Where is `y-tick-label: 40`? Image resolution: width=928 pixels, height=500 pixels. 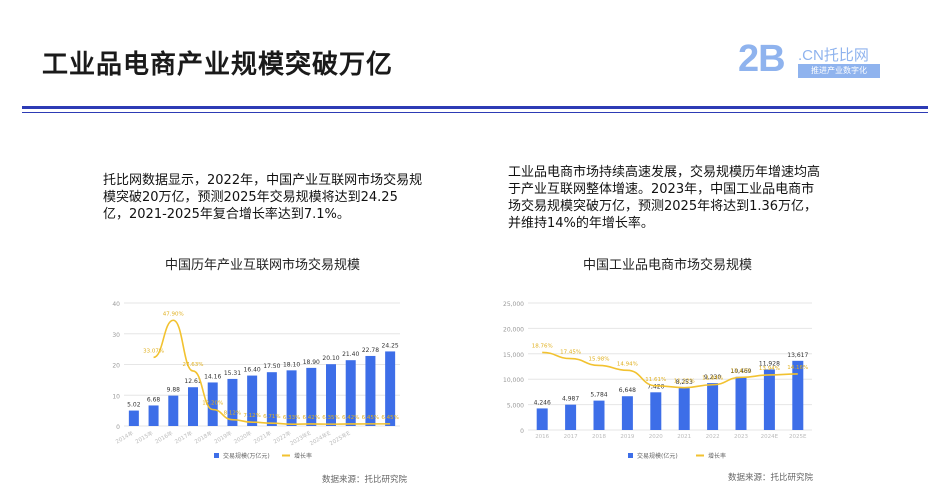 y-tick-label: 40 is located at coordinates (116, 304).